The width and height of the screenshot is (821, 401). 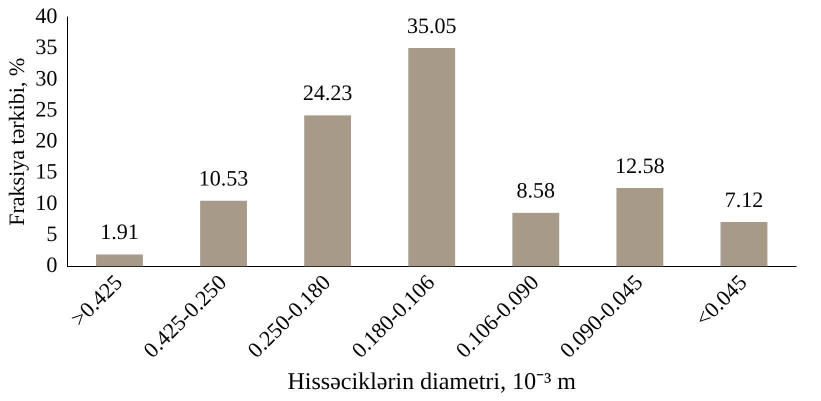 What do you see at coordinates (119, 231) in the screenshot?
I see `data-label: 1.91` at bounding box center [119, 231].